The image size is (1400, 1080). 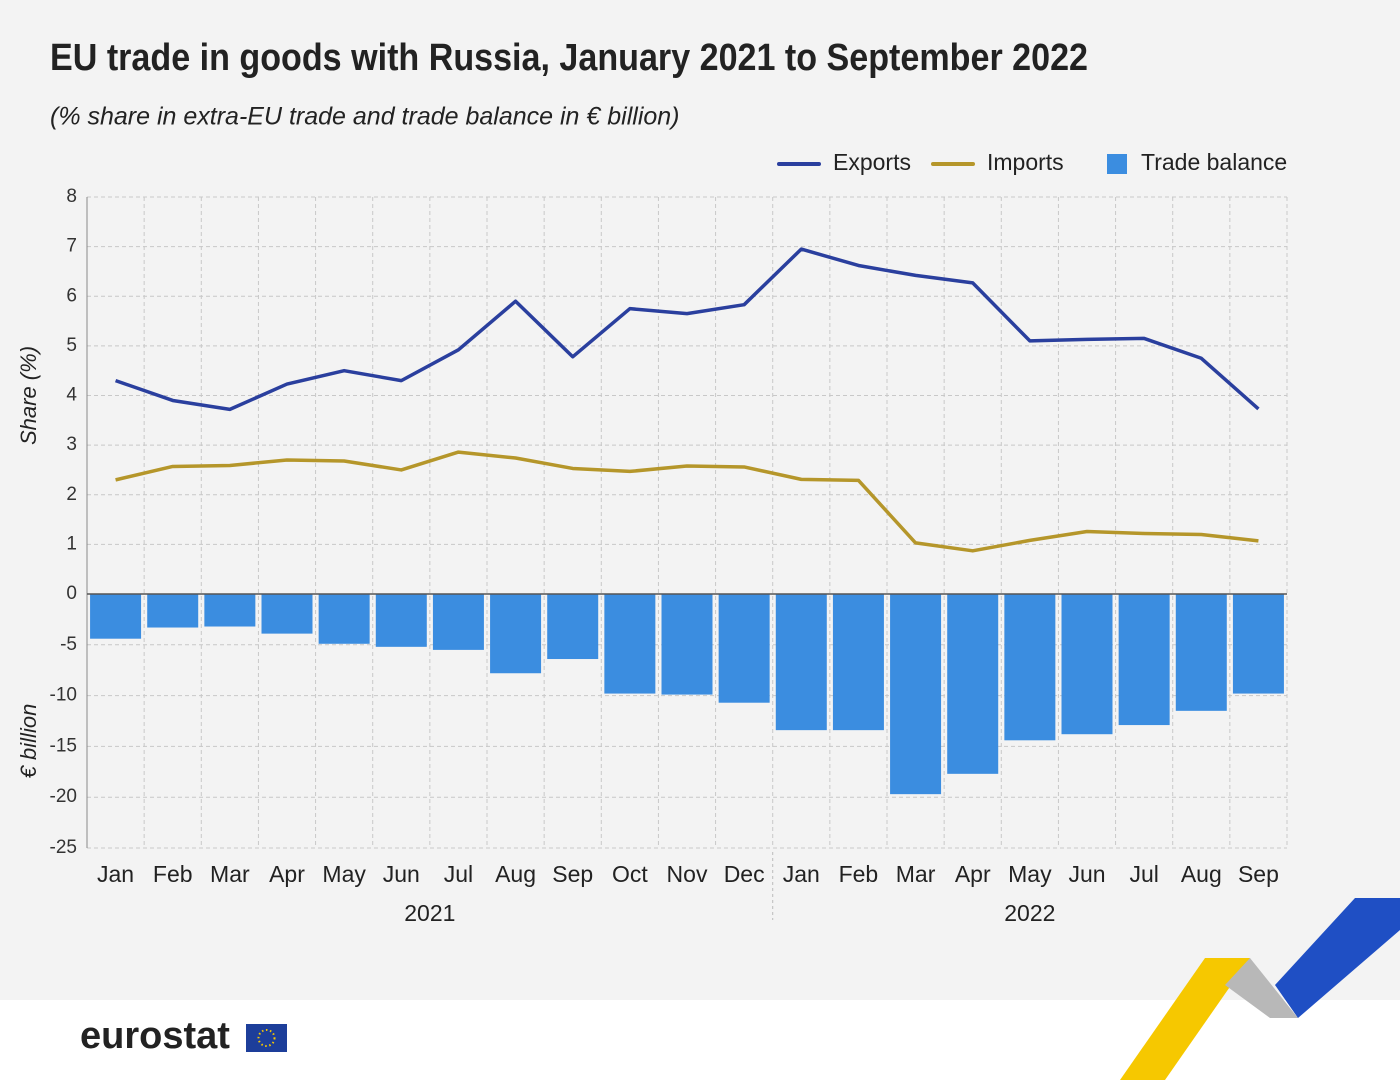 What do you see at coordinates (63, 745) in the screenshot?
I see `y-tick-label: -15` at bounding box center [63, 745].